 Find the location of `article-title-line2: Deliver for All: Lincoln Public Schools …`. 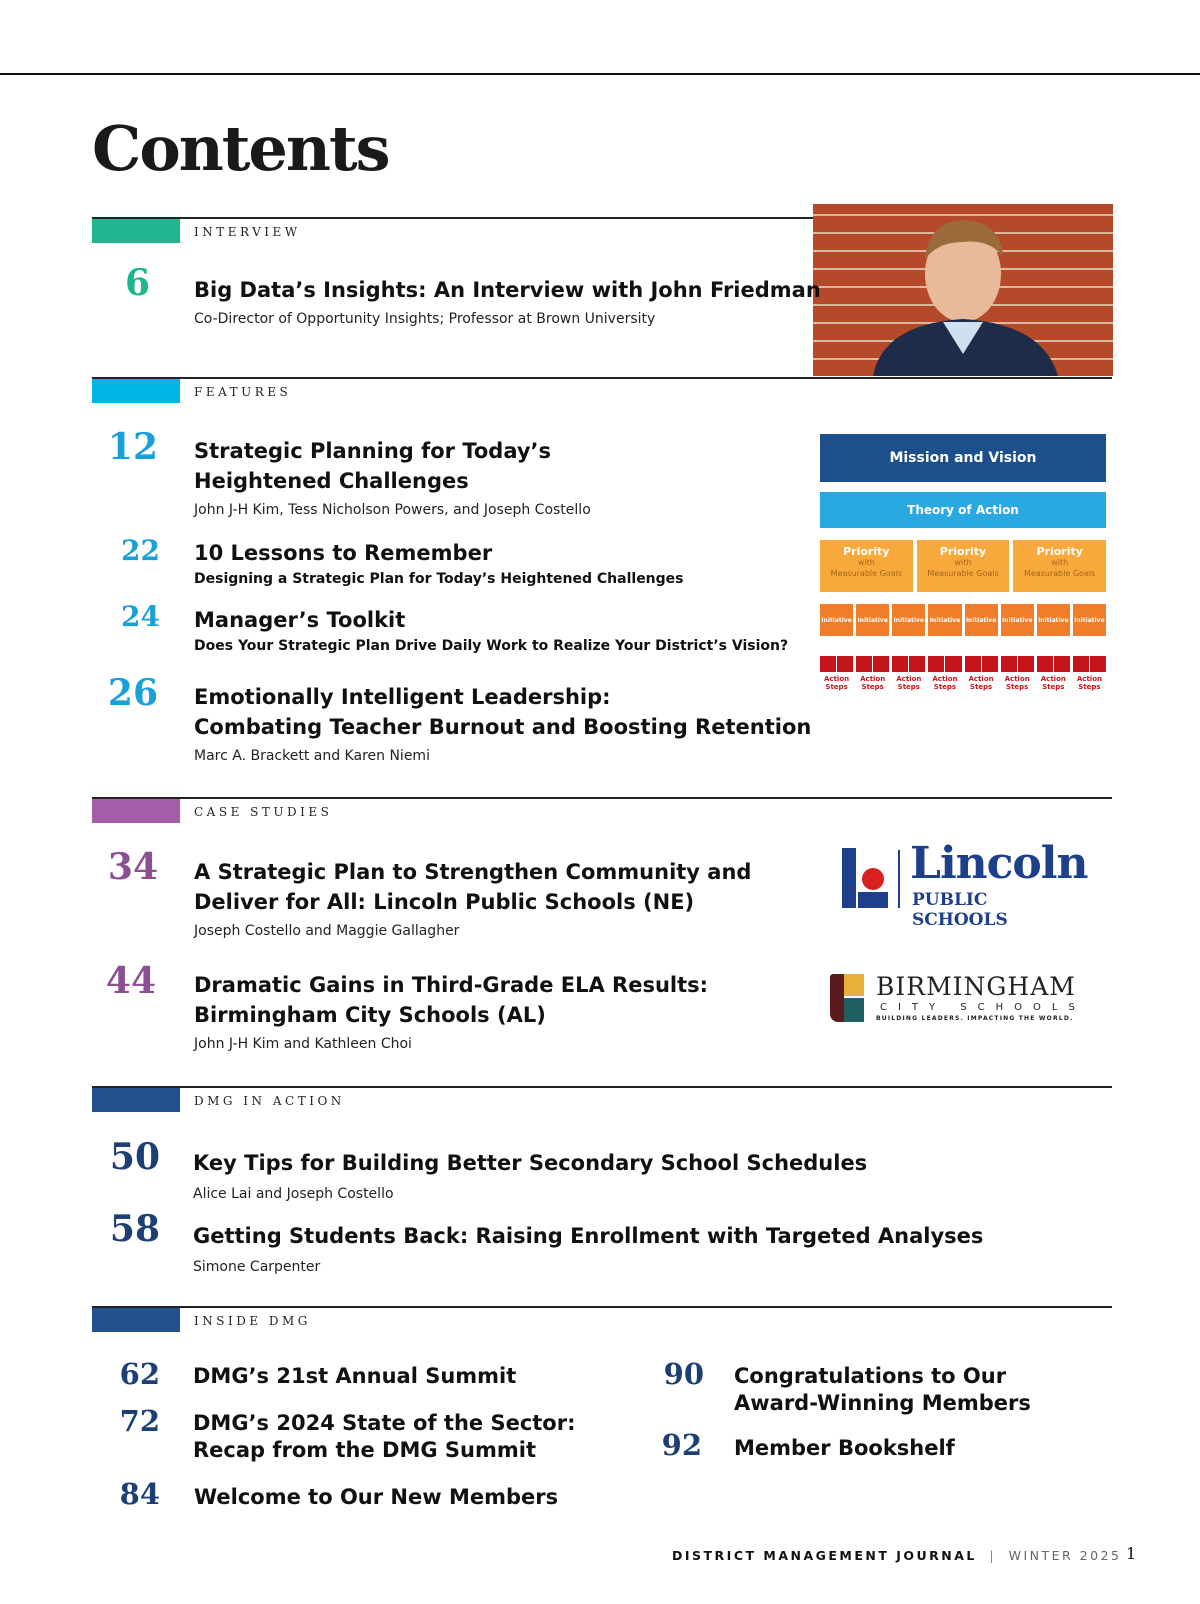

article-title-line2: Deliver for All: Lincoln Public Schools … is located at coordinates (444, 902).